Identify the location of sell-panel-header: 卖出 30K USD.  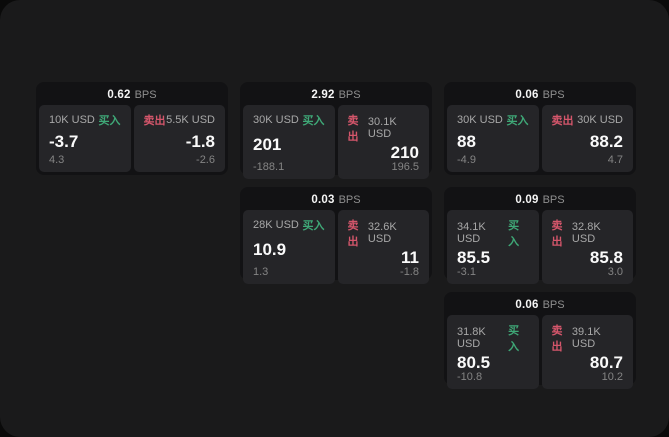
(588, 120).